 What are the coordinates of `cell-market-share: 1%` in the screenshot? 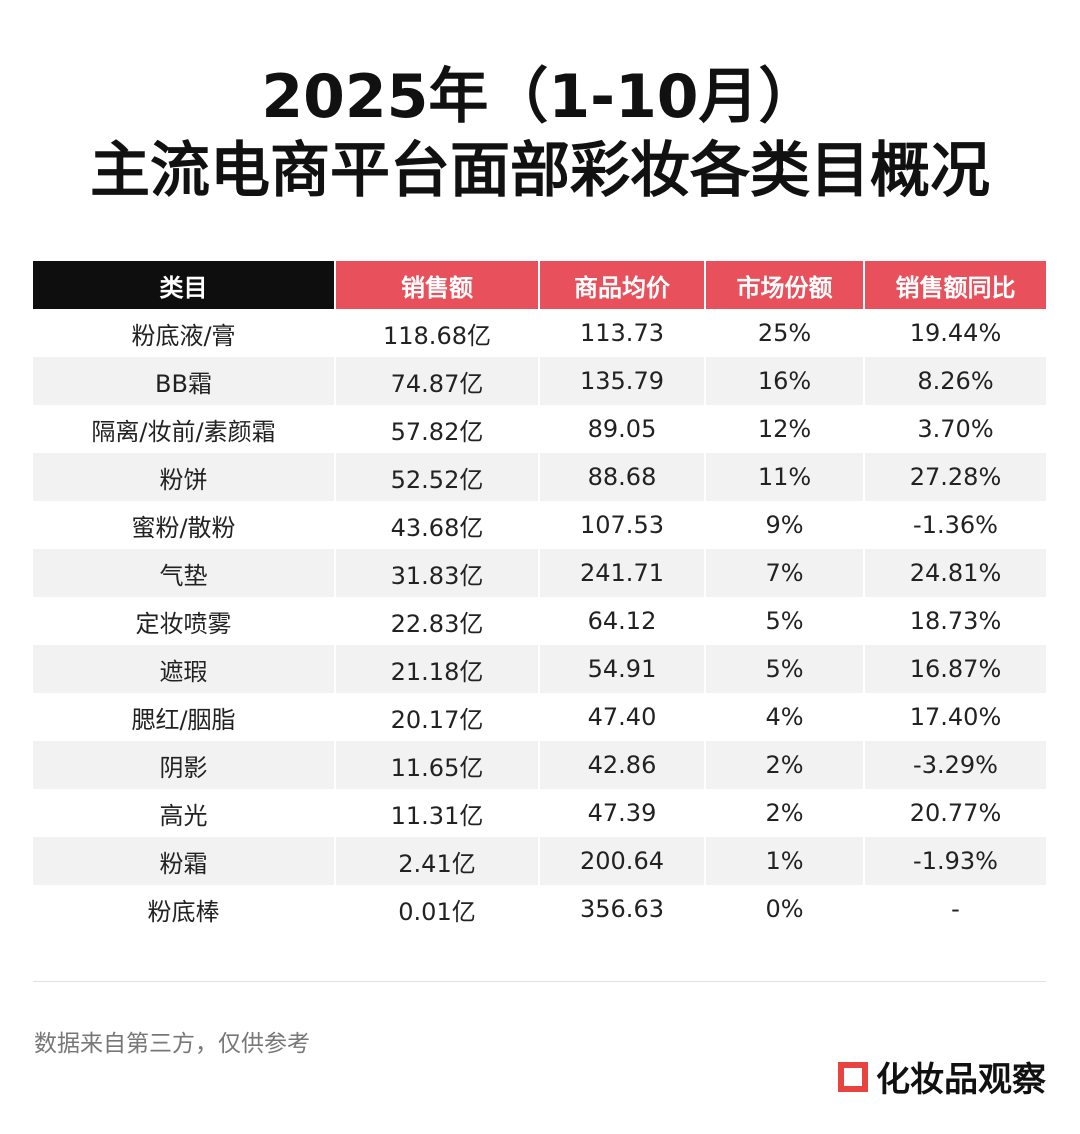 It's located at (784, 861).